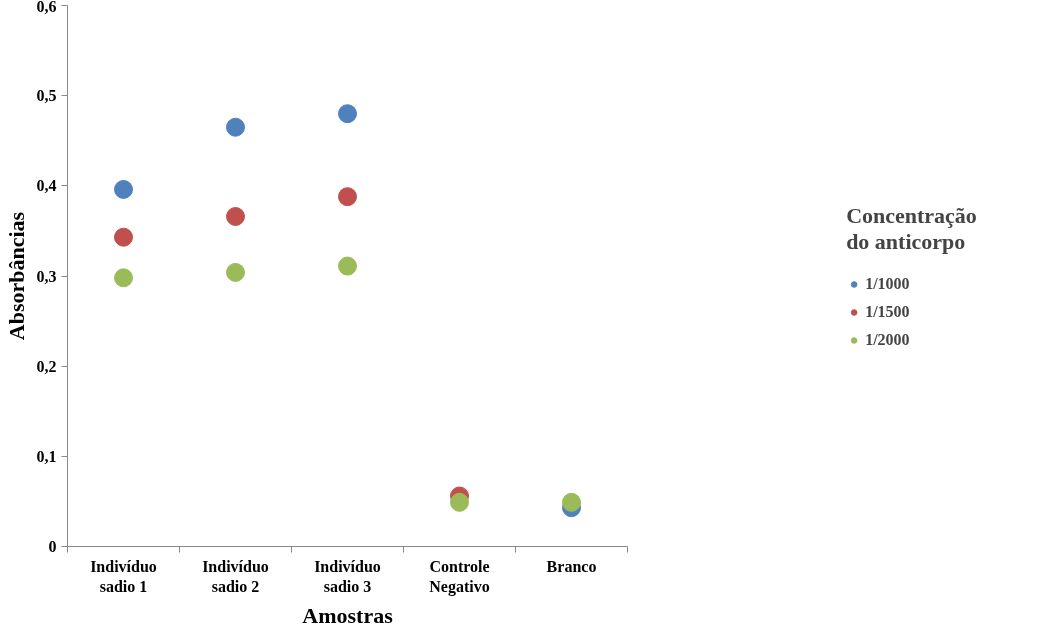 This screenshot has width=1051, height=638. Describe the element at coordinates (887, 339) in the screenshot. I see `legend-label: 1/2000` at that location.